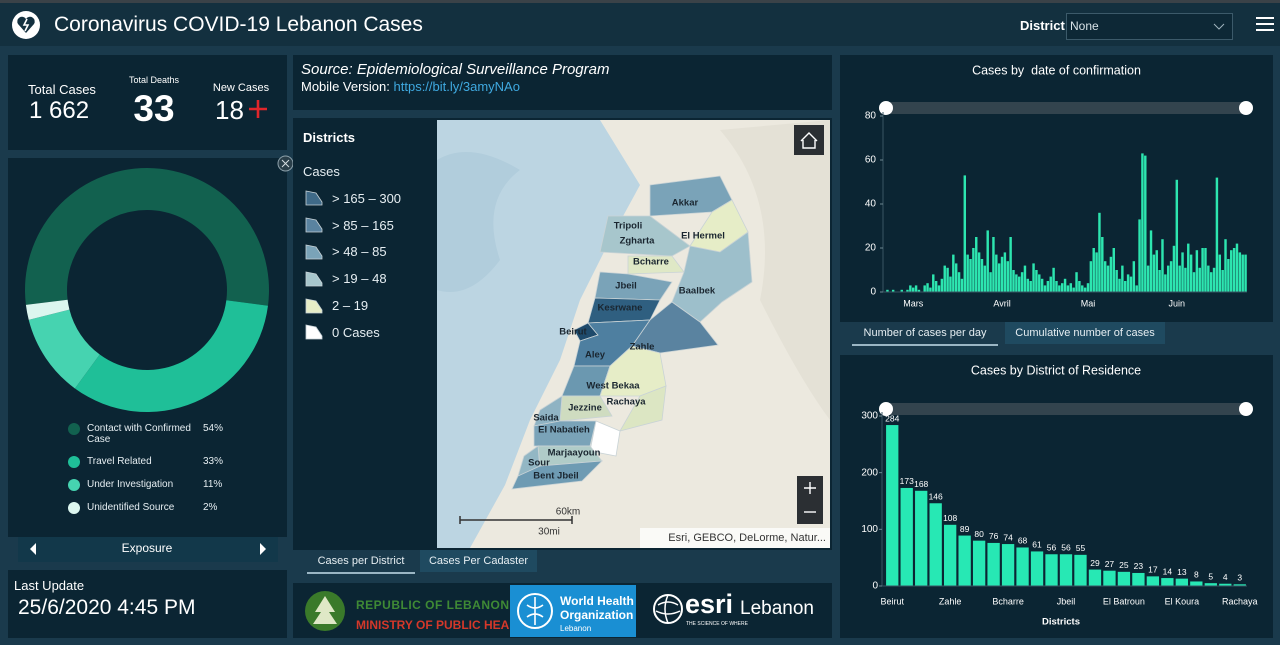 The image size is (1280, 645). What do you see at coordinates (809, 140) in the screenshot?
I see `home-button` at bounding box center [809, 140].